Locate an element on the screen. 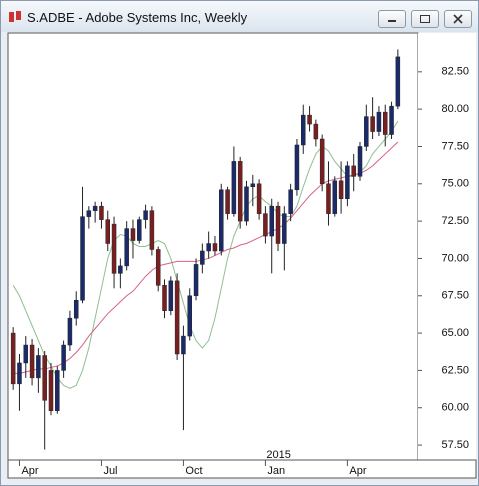  y-axis-area is located at coordinates (447, 246).